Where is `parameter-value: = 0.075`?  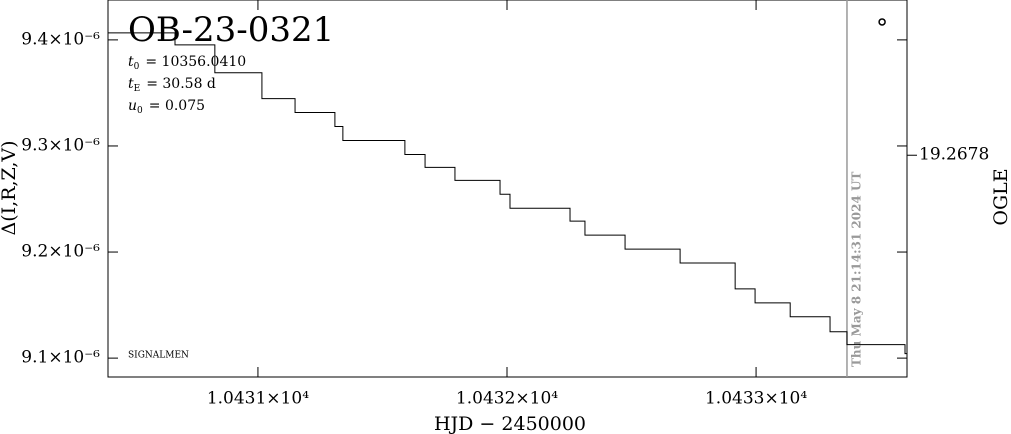 parameter-value: = 0.075 is located at coordinates (177, 106).